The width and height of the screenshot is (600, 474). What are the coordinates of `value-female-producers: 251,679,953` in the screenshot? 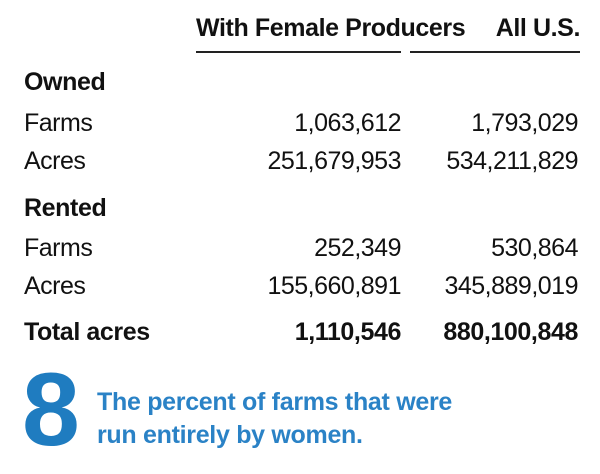 It's located at (334, 161).